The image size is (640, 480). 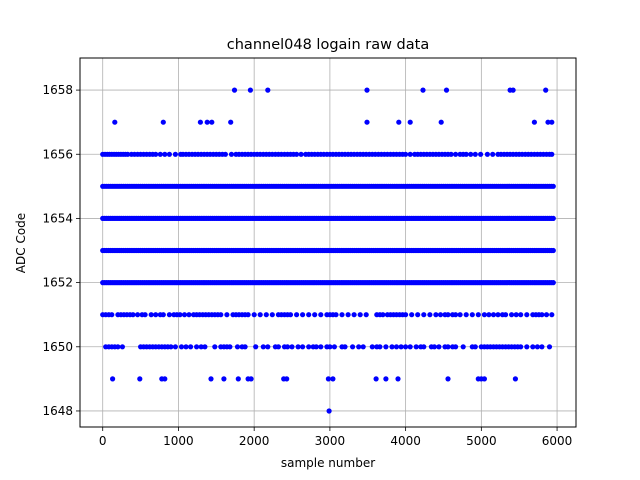 What do you see at coordinates (330, 441) in the screenshot?
I see `x-tick-label: 3000` at bounding box center [330, 441].